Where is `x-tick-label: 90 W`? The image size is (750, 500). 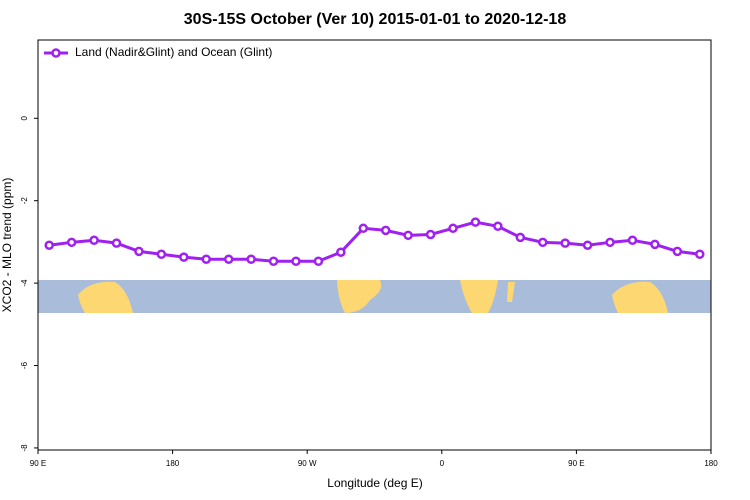 x-tick-label: 90 W is located at coordinates (307, 463).